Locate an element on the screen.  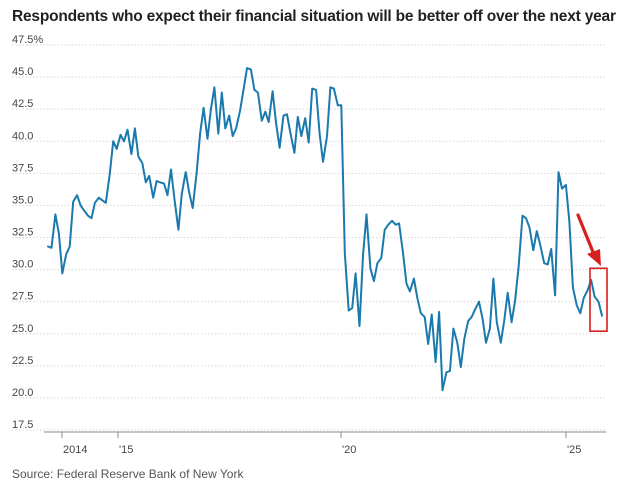
y-tick-label: 30.0 is located at coordinates (22, 265).